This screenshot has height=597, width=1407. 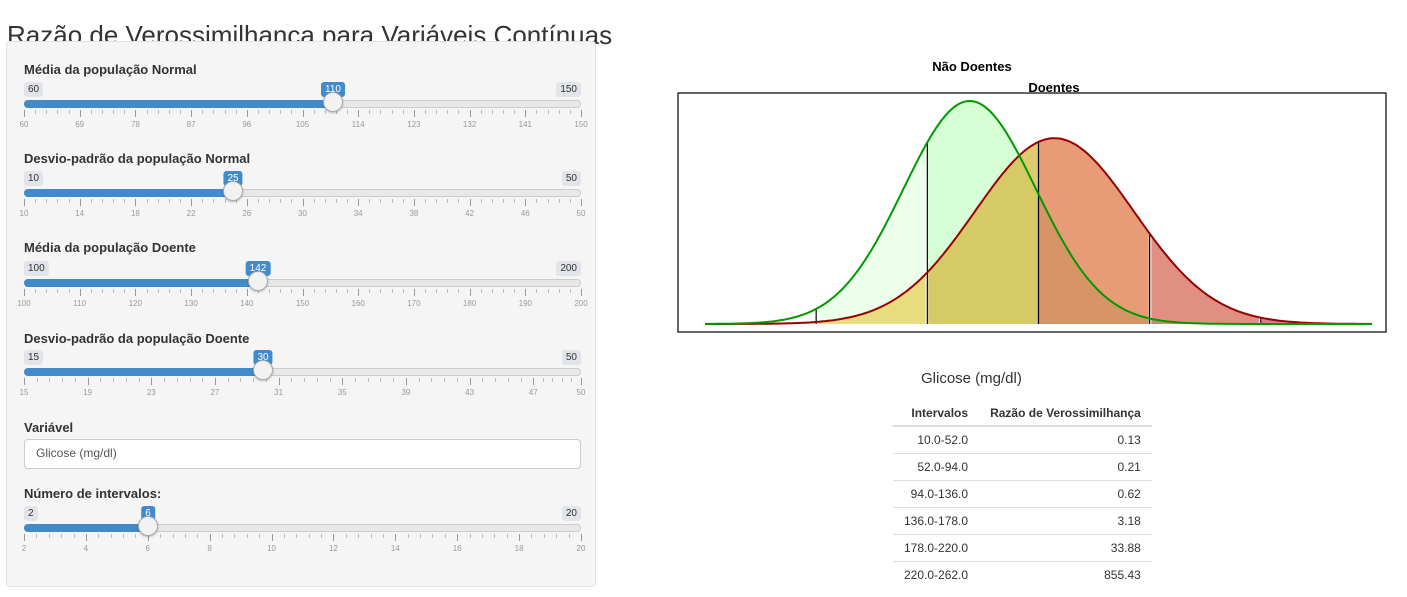 I want to click on slider-tick-label: 10, so click(x=271, y=548).